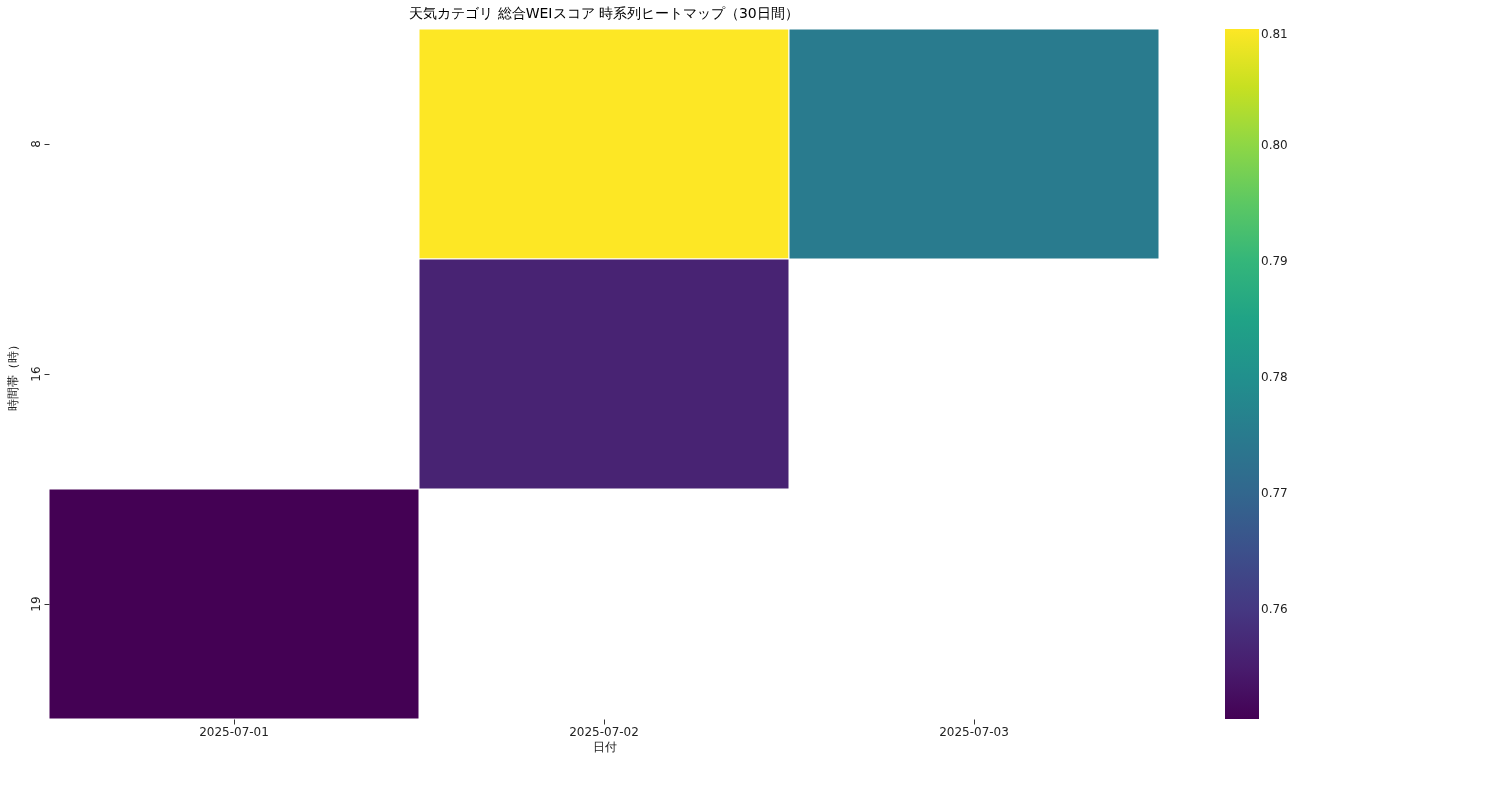 The image size is (1500, 800). Describe the element at coordinates (604, 746) in the screenshot. I see `x-axis-title: 日付` at that location.